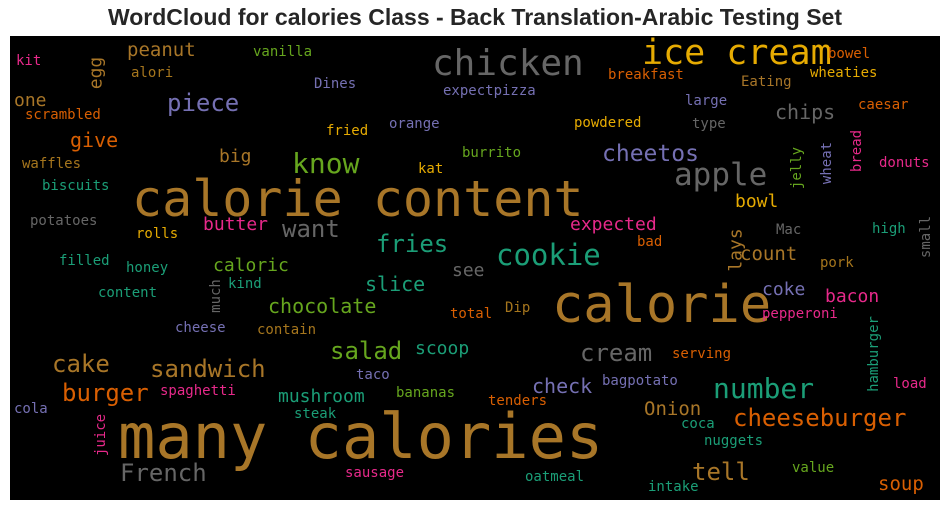 The image size is (950, 511). What do you see at coordinates (287, 330) in the screenshot?
I see `word-contain: contain` at bounding box center [287, 330].